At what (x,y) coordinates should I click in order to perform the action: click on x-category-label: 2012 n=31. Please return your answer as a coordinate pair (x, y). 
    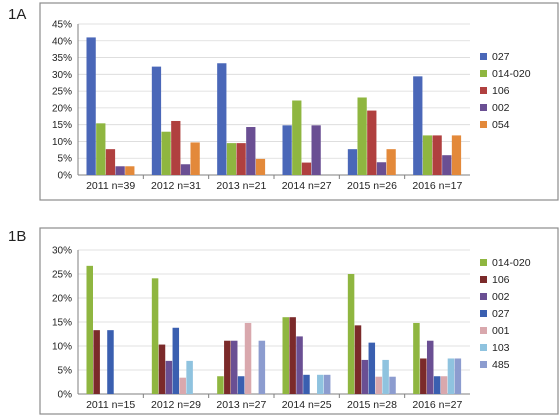
    Looking at the image, I should click on (176, 186).